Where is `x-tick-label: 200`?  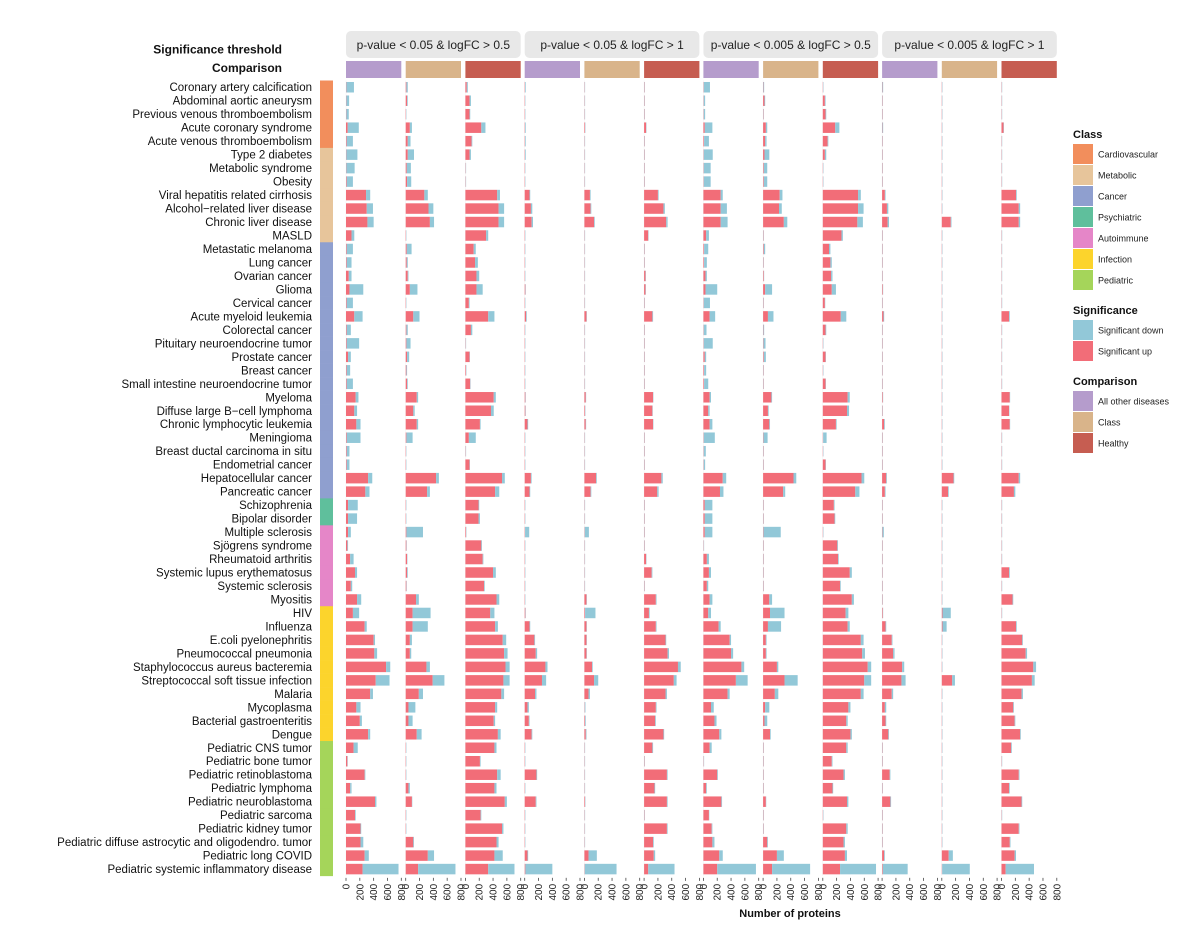
x-tick-label: 200 is located at coordinates (599, 891).